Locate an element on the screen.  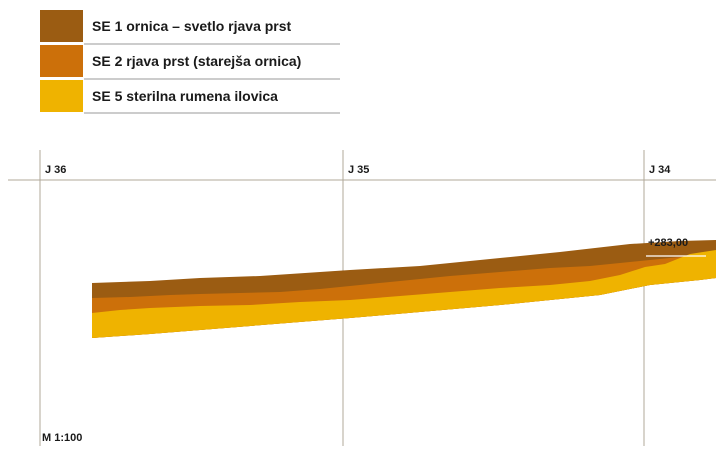
legend-label: SE 1 ornica – svetlo rjava prst is located at coordinates (192, 26).